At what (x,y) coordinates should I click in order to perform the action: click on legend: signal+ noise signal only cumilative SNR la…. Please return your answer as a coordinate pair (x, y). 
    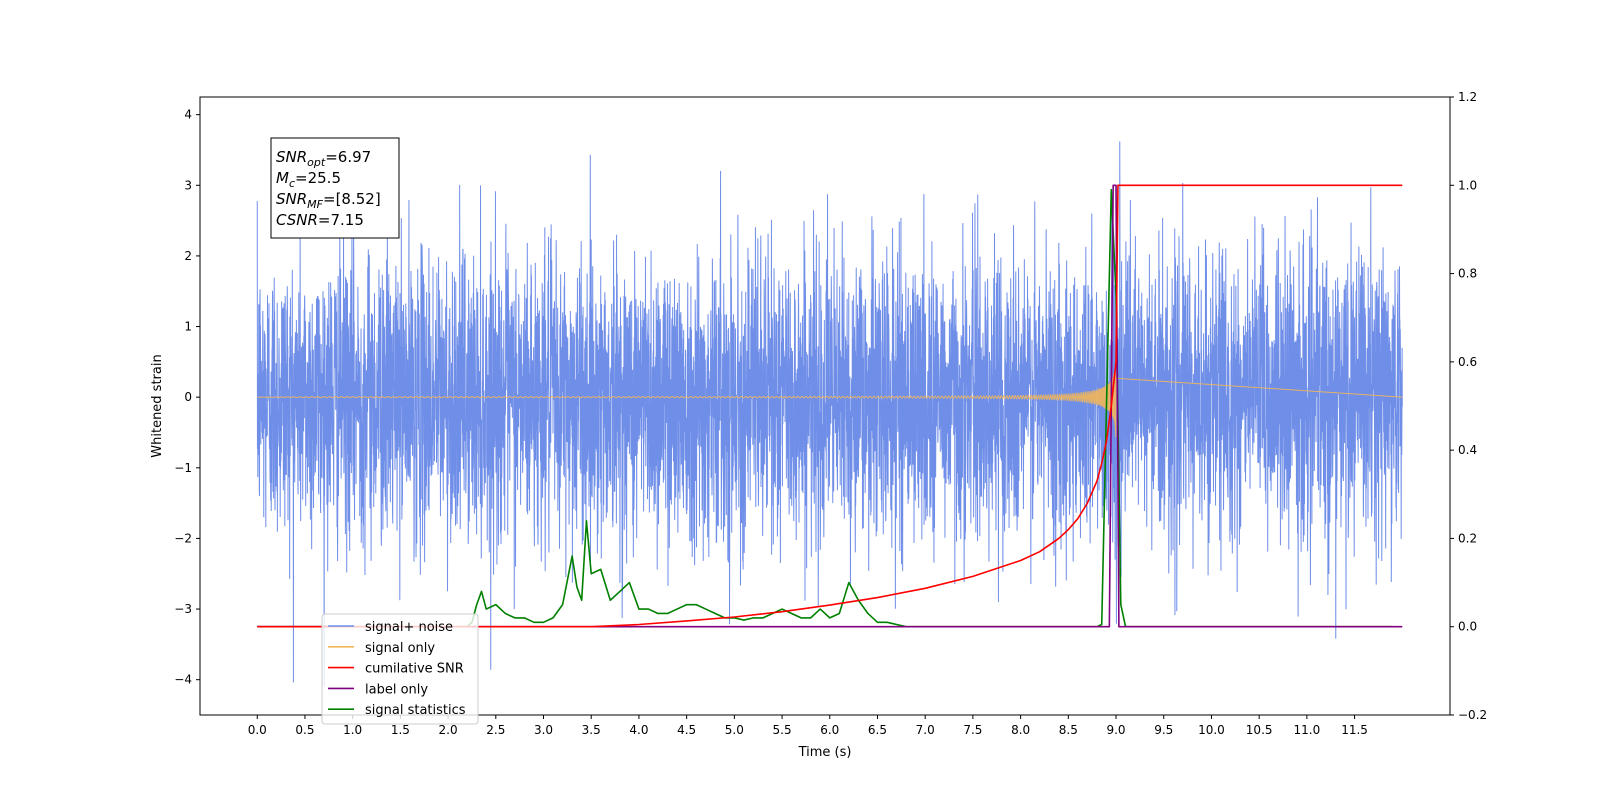
    Looking at the image, I should click on (400, 669).